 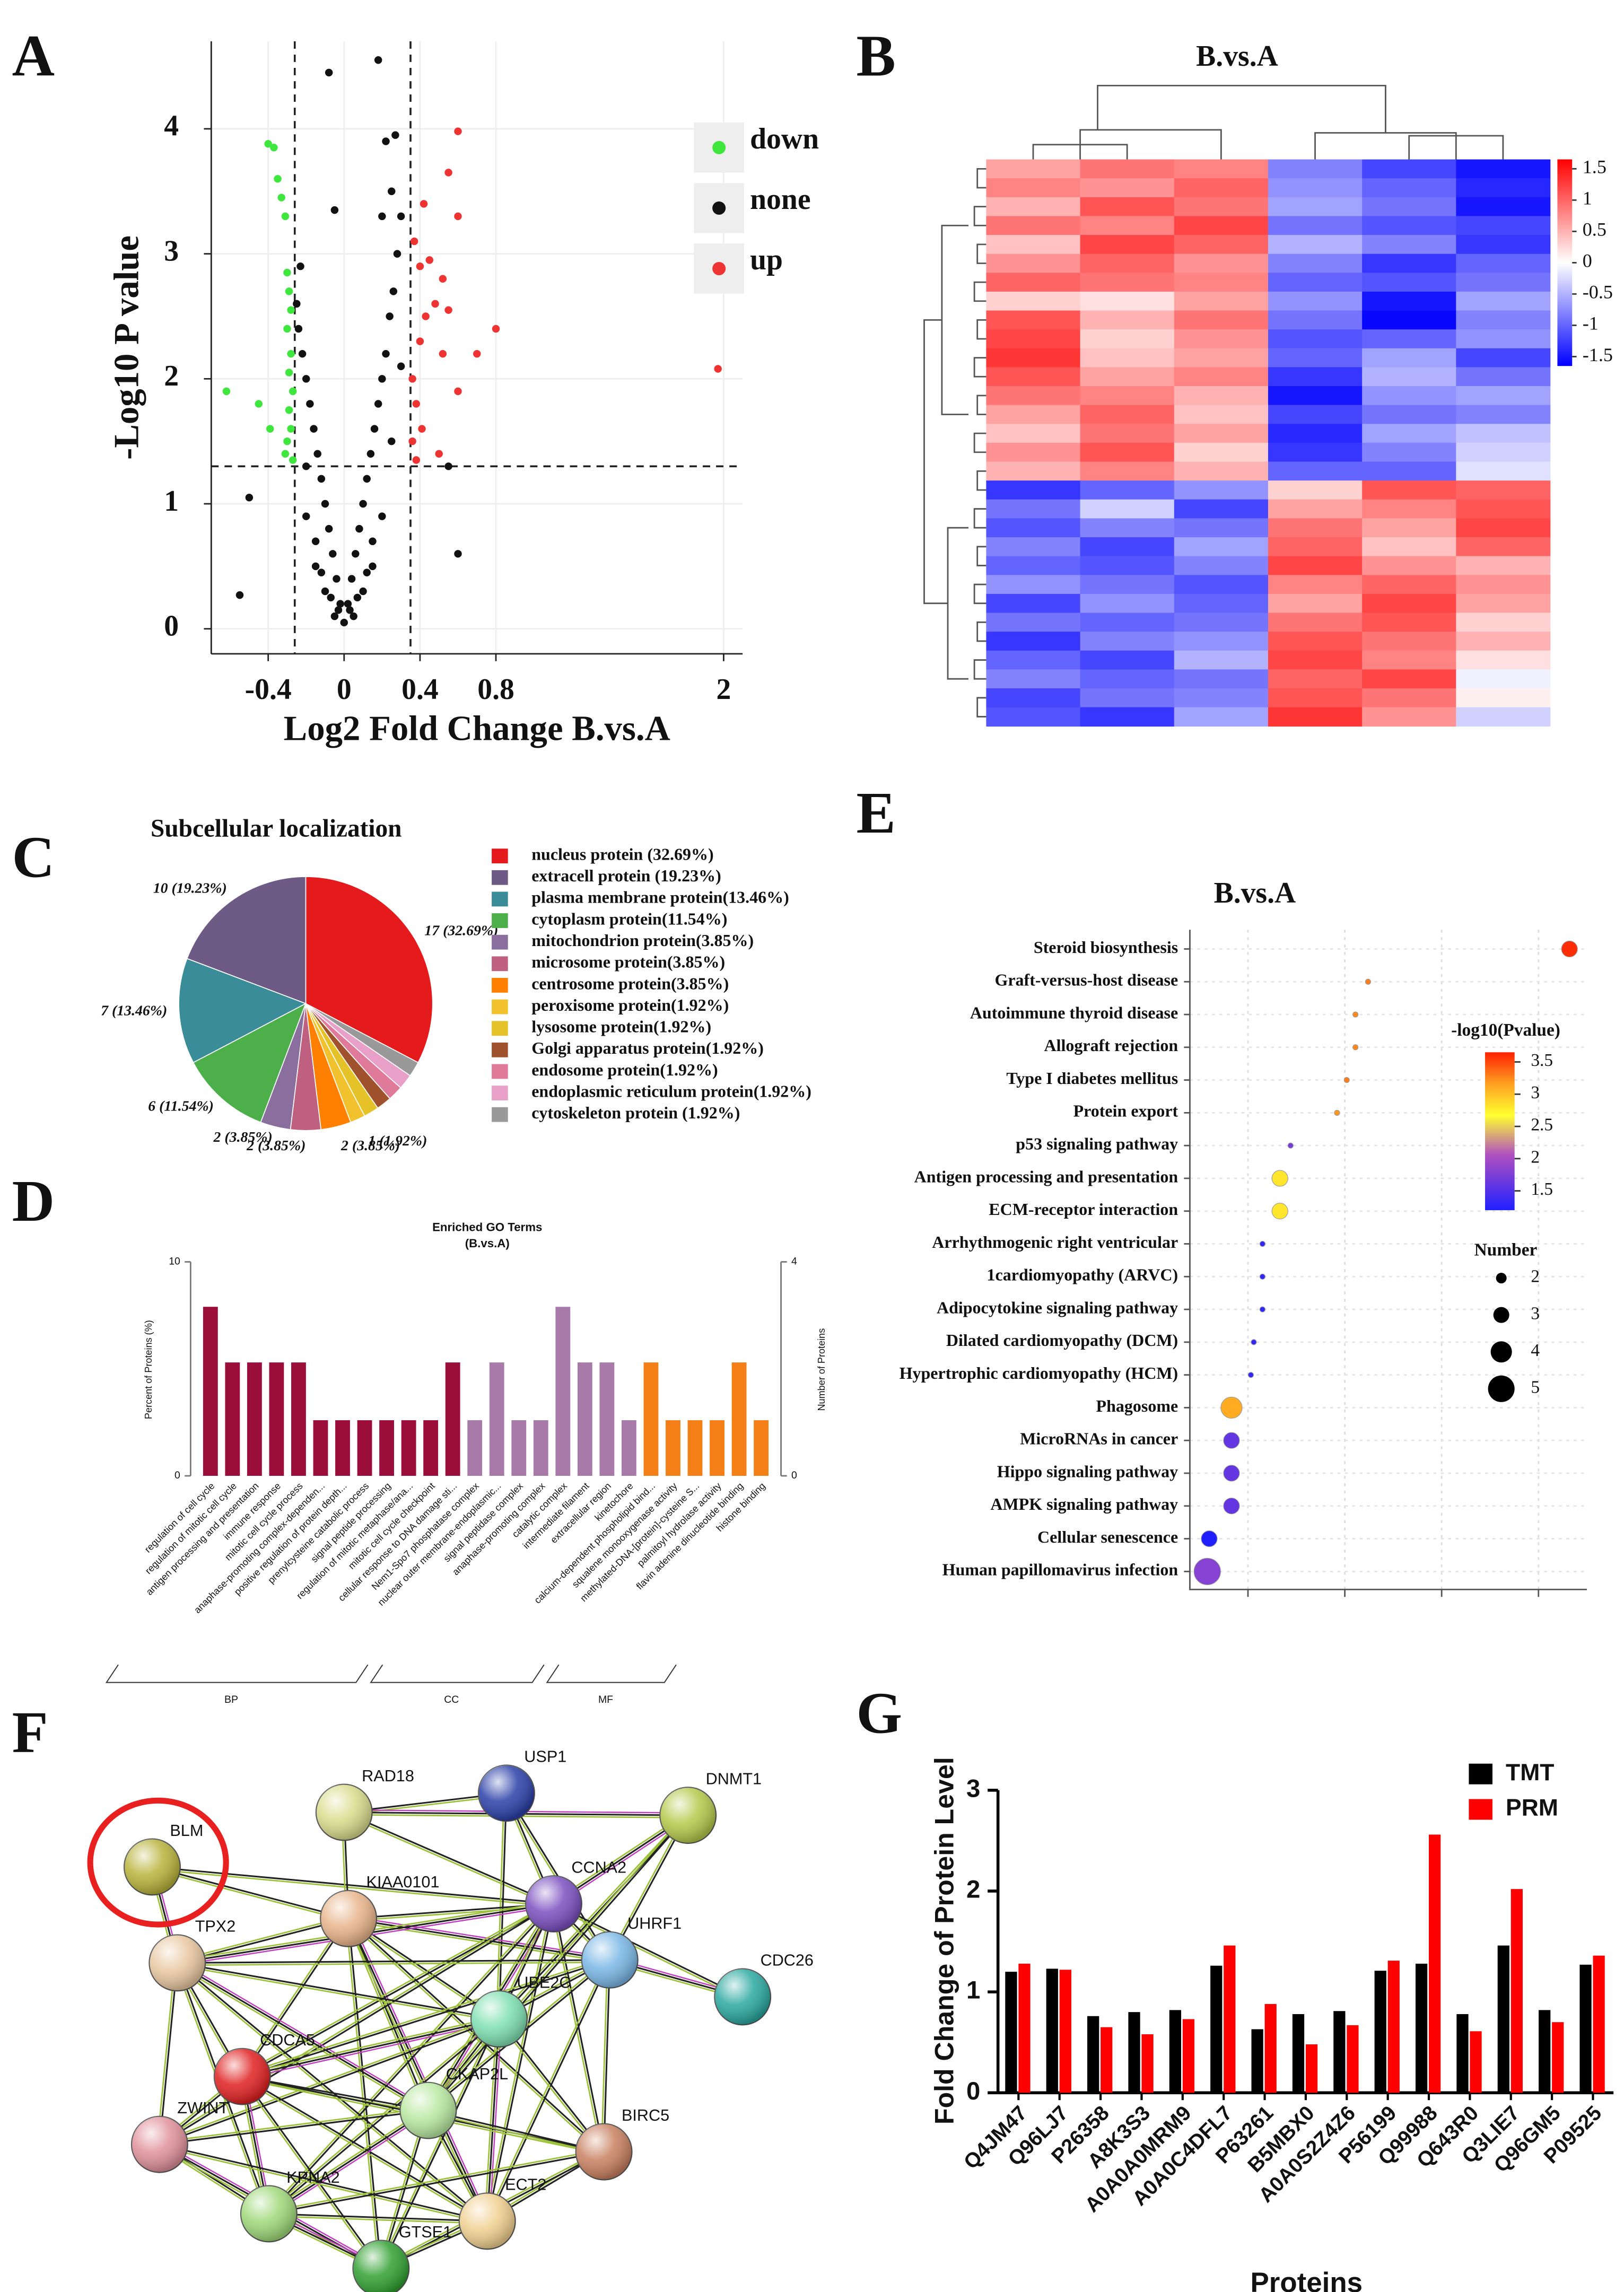 I want to click on y-tick-label: 1, so click(x=171, y=502).